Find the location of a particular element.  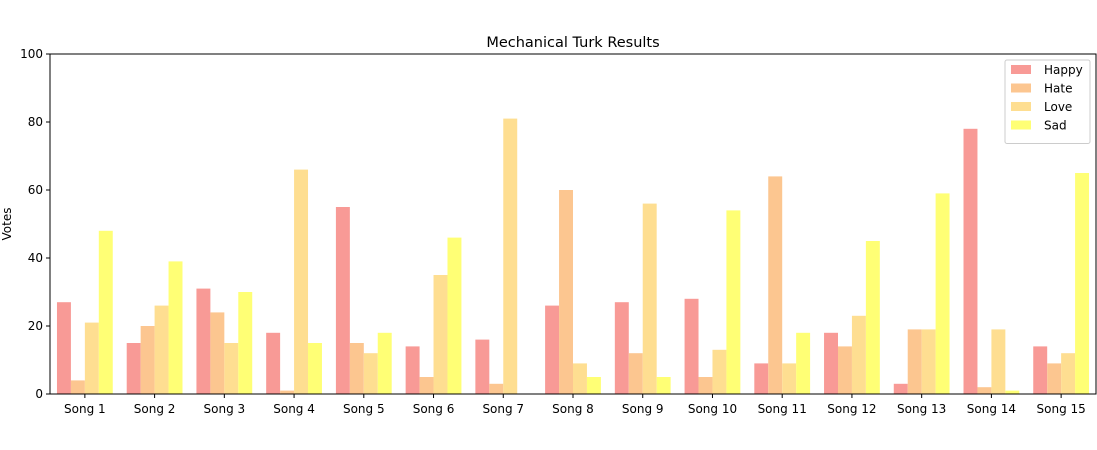

legend-swatch-happy is located at coordinates (1021, 69).